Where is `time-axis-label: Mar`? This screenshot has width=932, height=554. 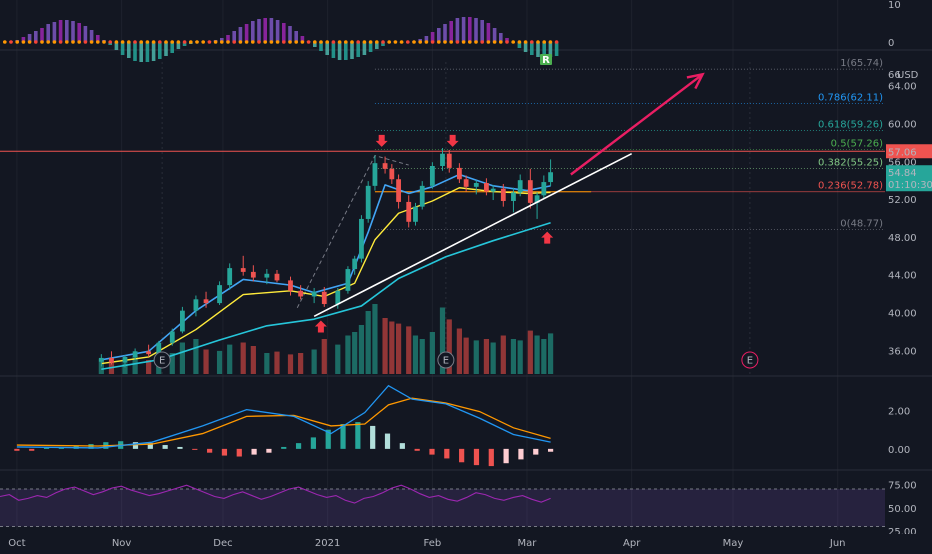 time-axis-label: Mar is located at coordinates (528, 543).